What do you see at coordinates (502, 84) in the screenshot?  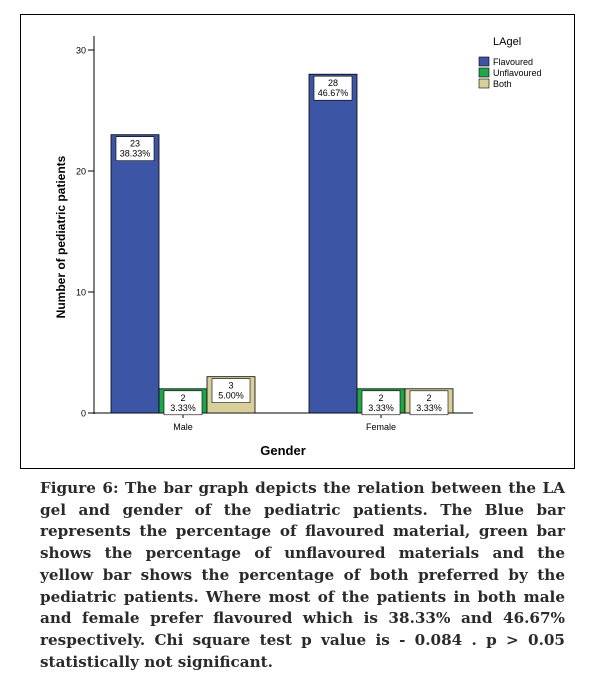 I see `legend-label: Both` at bounding box center [502, 84].